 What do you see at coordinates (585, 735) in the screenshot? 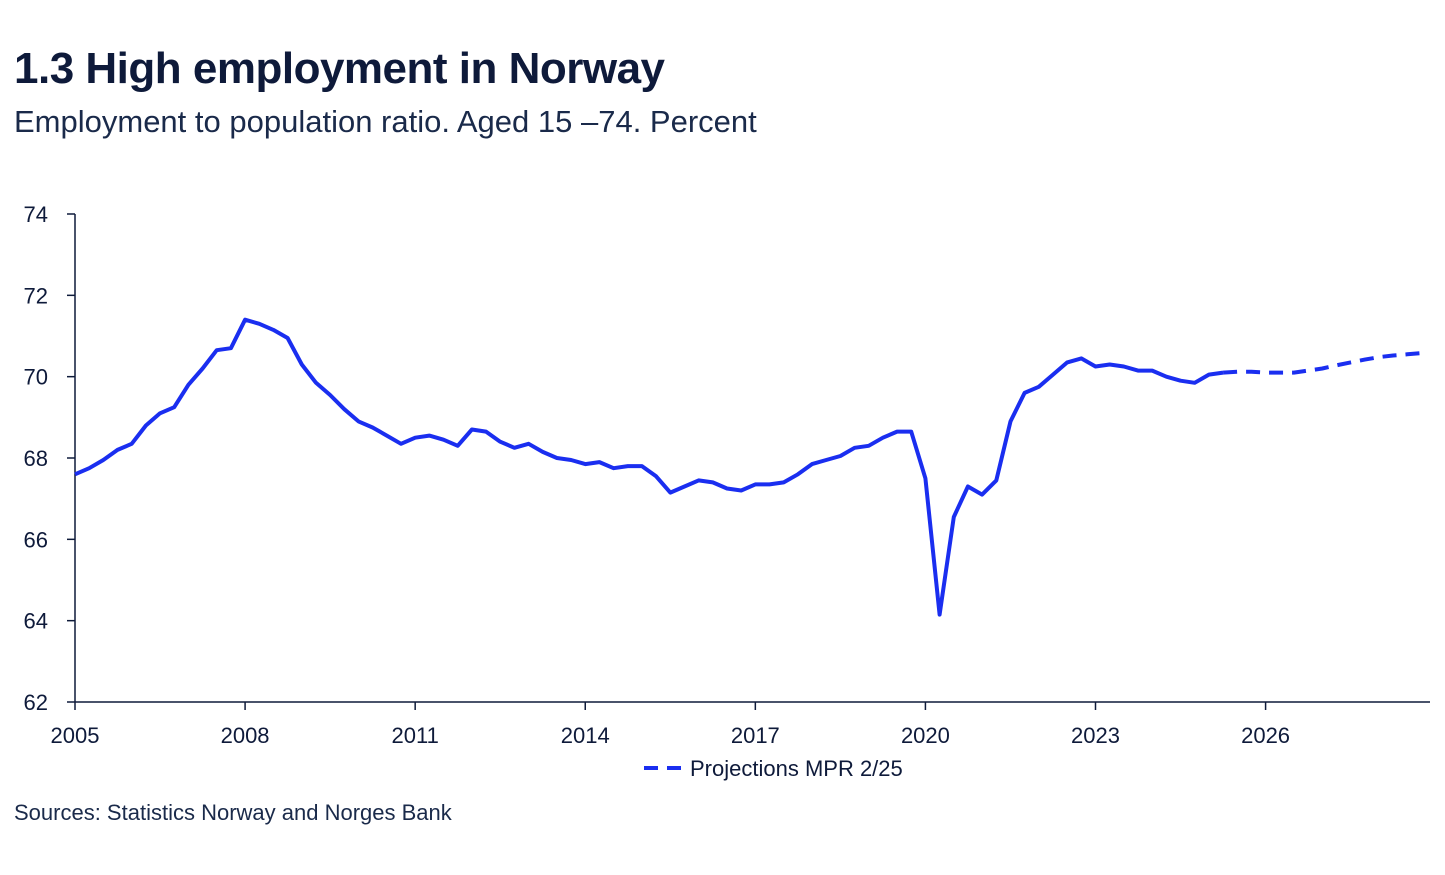
I see `x-tick-label: 2014` at bounding box center [585, 735].